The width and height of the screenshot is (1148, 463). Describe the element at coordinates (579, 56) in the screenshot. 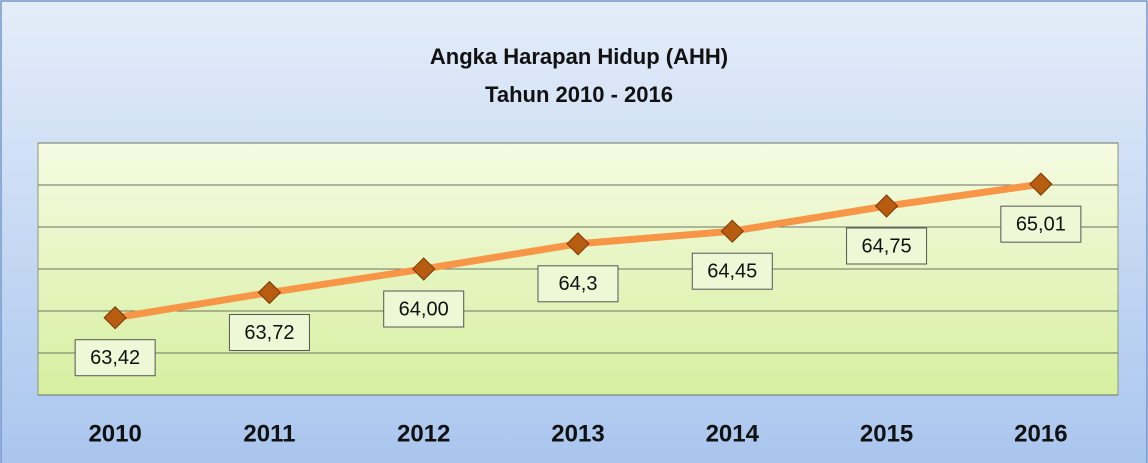

I see `chart-title: Angka Harapan Hidup (AHH)` at that location.